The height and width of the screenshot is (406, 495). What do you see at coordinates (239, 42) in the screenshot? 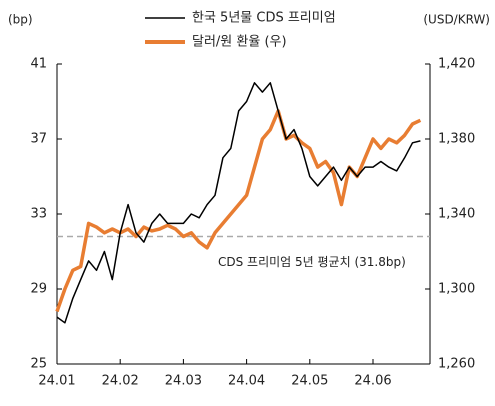
I see `legend-label: 달러/원 환율 (우)` at bounding box center [239, 42].